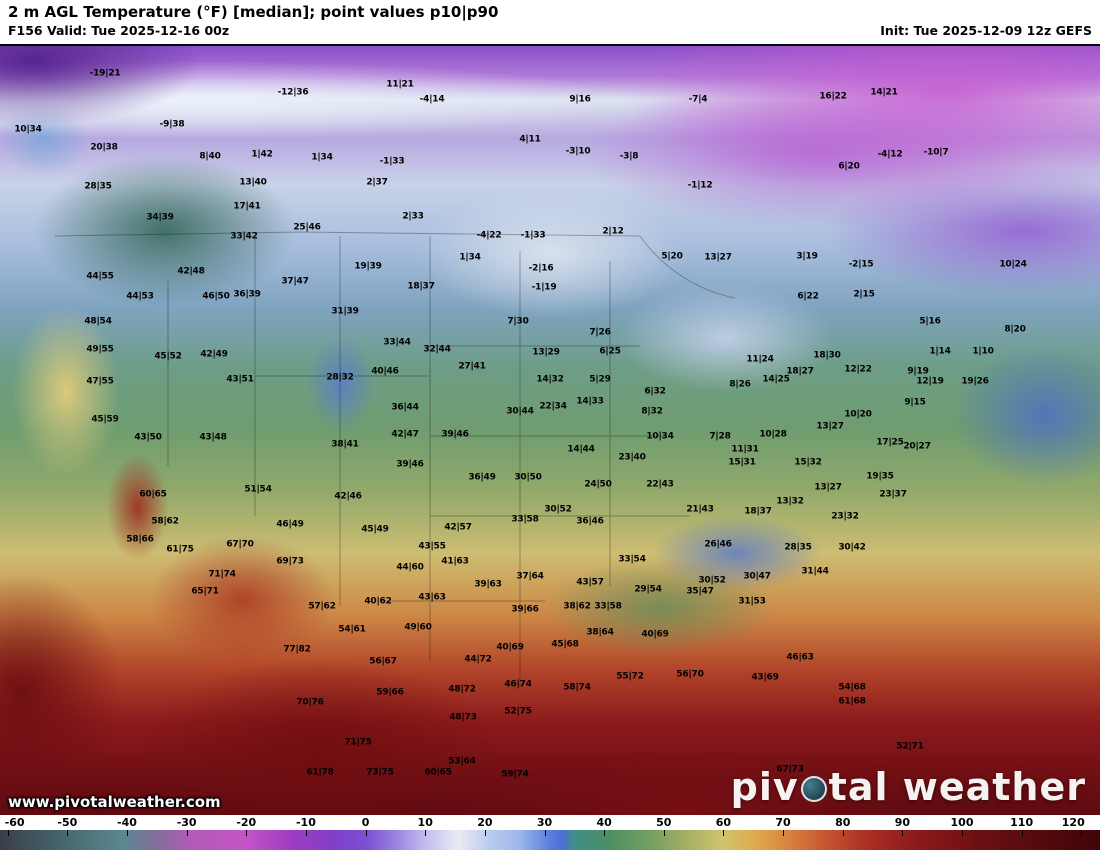  Describe the element at coordinates (783, 822) in the screenshot. I see `colorbar-tick-label: 70` at that location.